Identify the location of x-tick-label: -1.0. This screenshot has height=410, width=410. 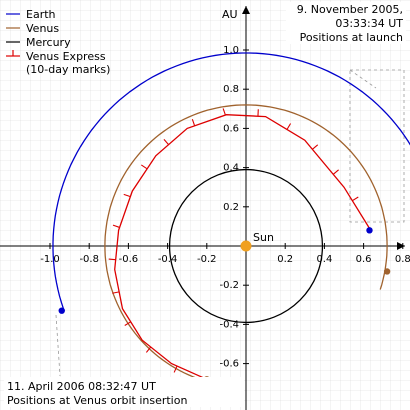
(50, 259).